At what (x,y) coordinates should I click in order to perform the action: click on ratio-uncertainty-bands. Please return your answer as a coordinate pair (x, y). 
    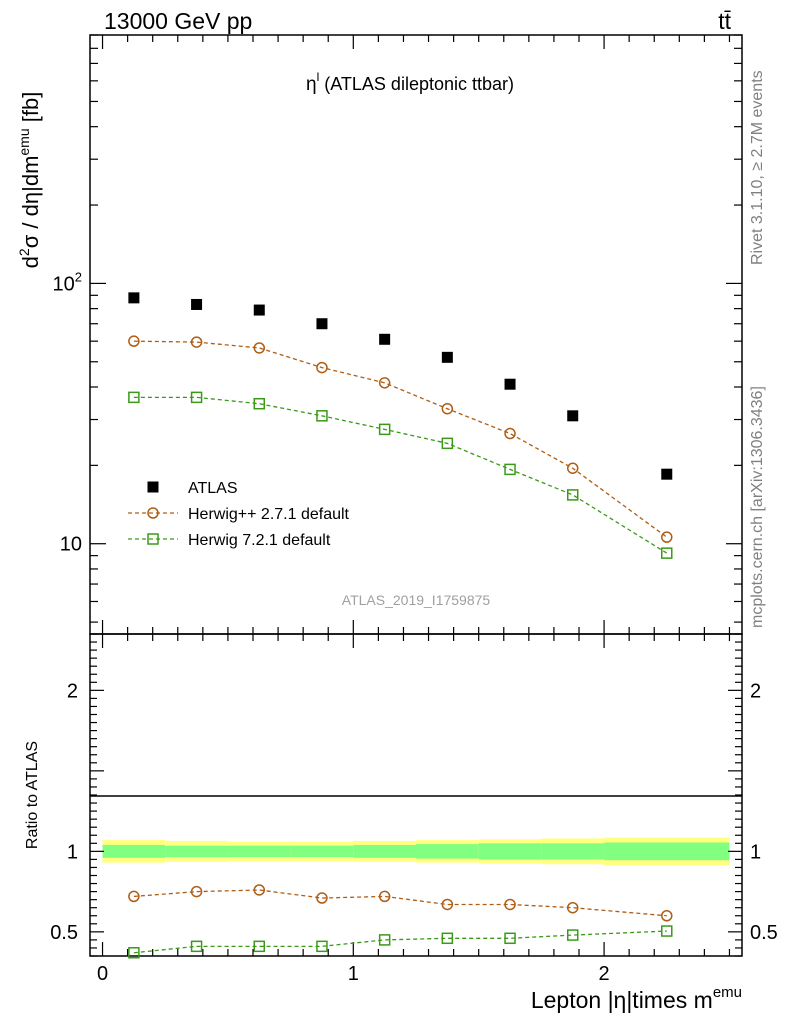
    Looking at the image, I should click on (416, 851).